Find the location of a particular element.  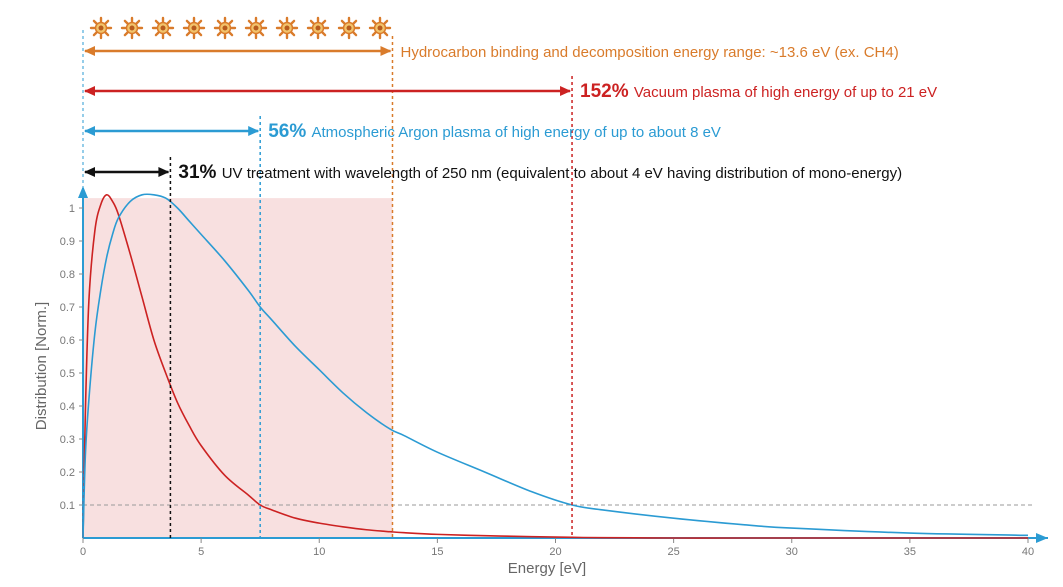

argon-arrowhead-left is located at coordinates (89, 131).